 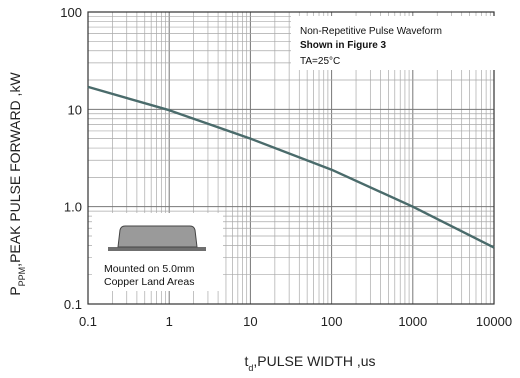 What do you see at coordinates (412, 321) in the screenshot?
I see `x-tick-label: 1000` at bounding box center [412, 321].